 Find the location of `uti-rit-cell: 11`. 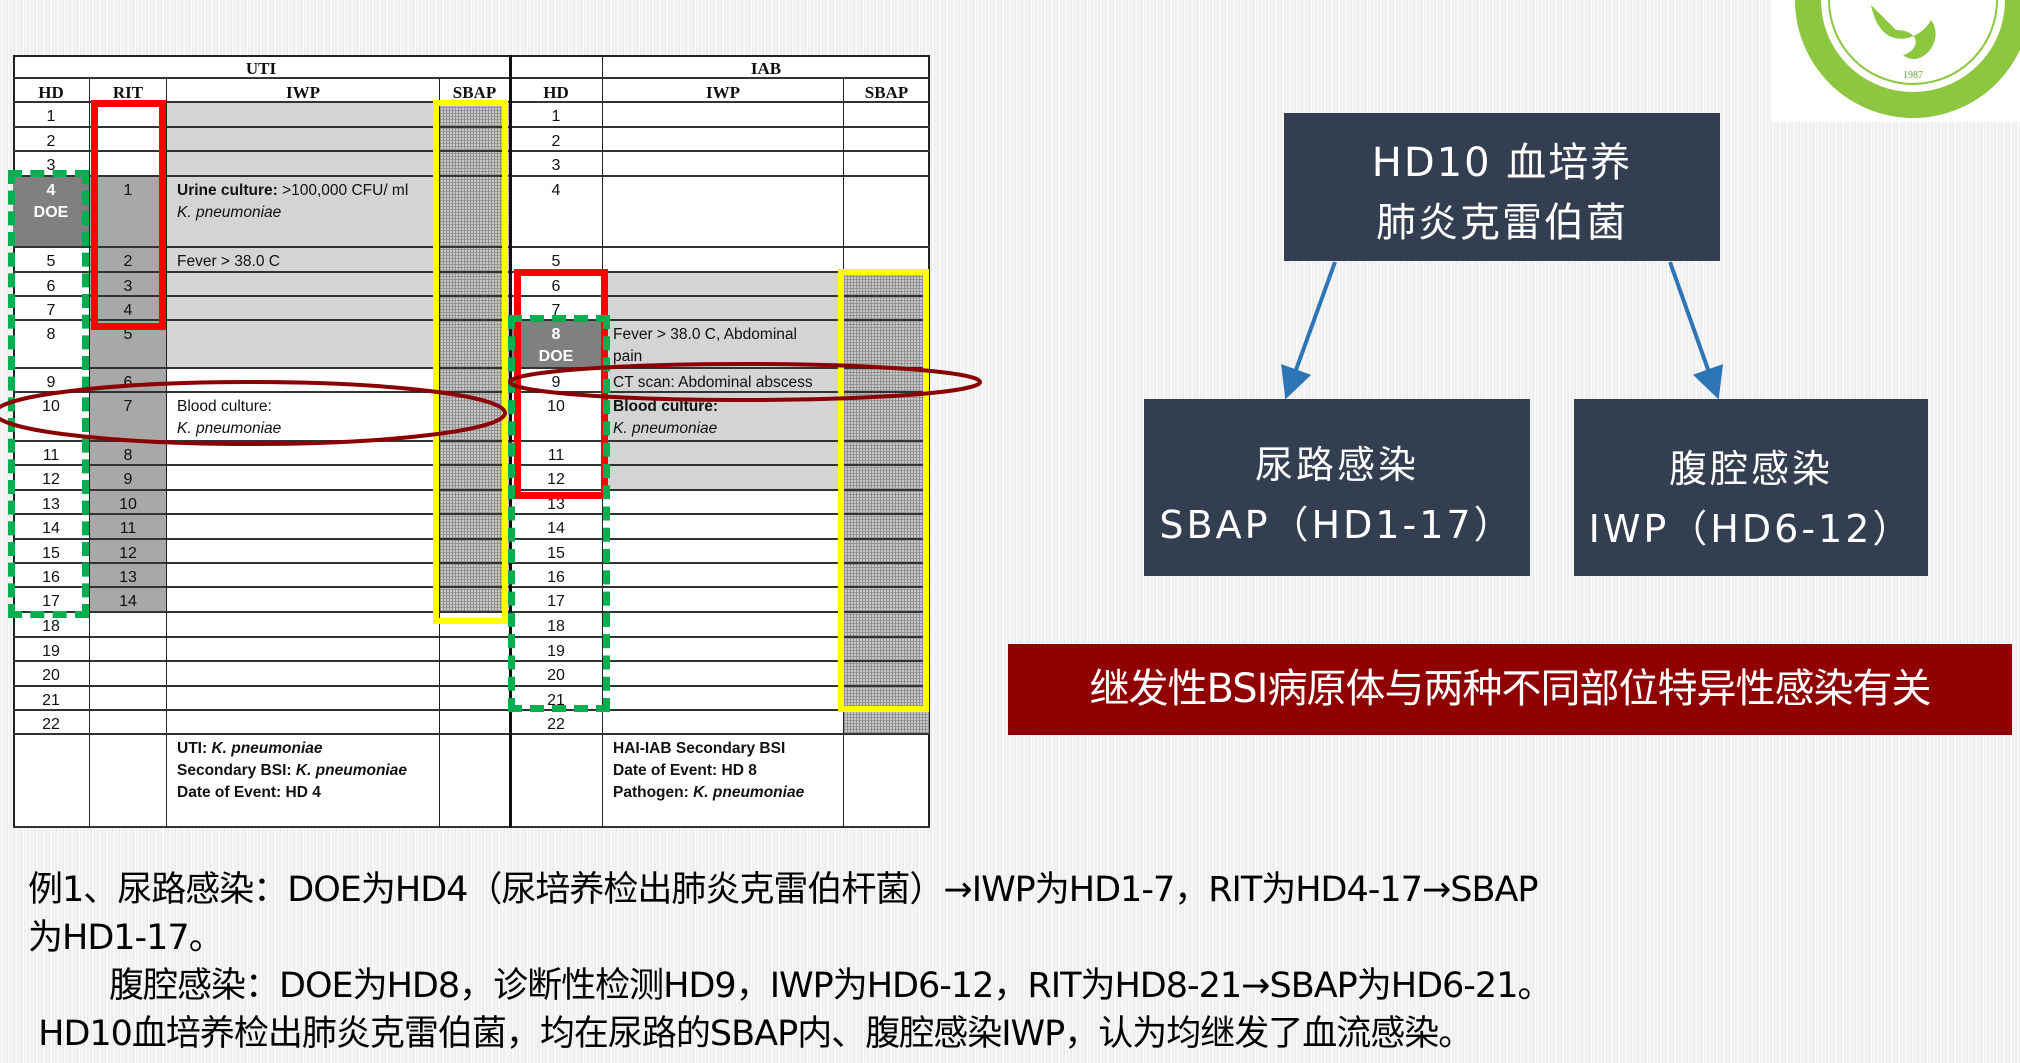

uti-rit-cell: 11 is located at coordinates (128, 527).